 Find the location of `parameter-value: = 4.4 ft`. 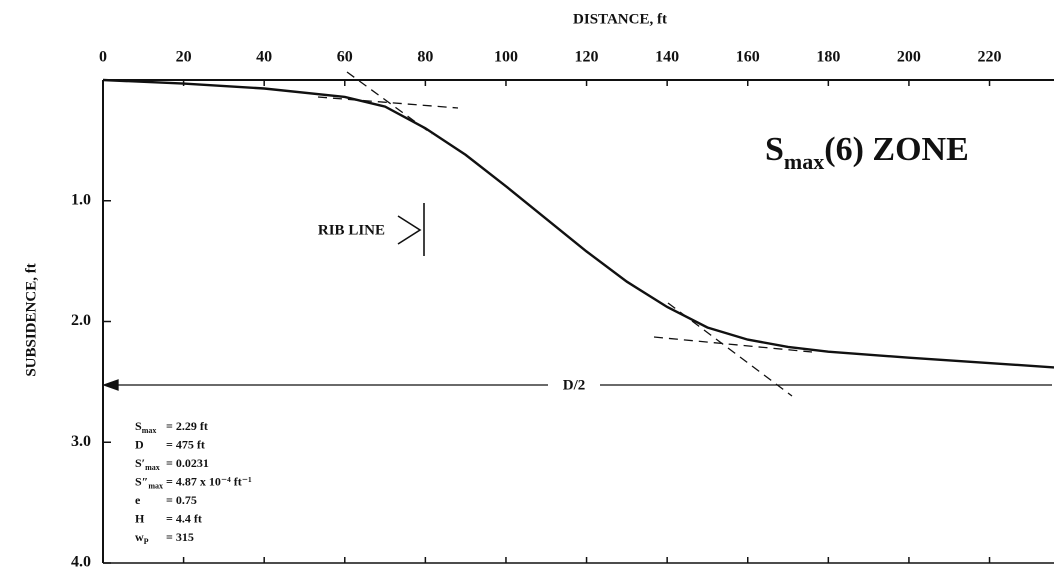

parameter-value: = 4.4 ft is located at coordinates (184, 518).